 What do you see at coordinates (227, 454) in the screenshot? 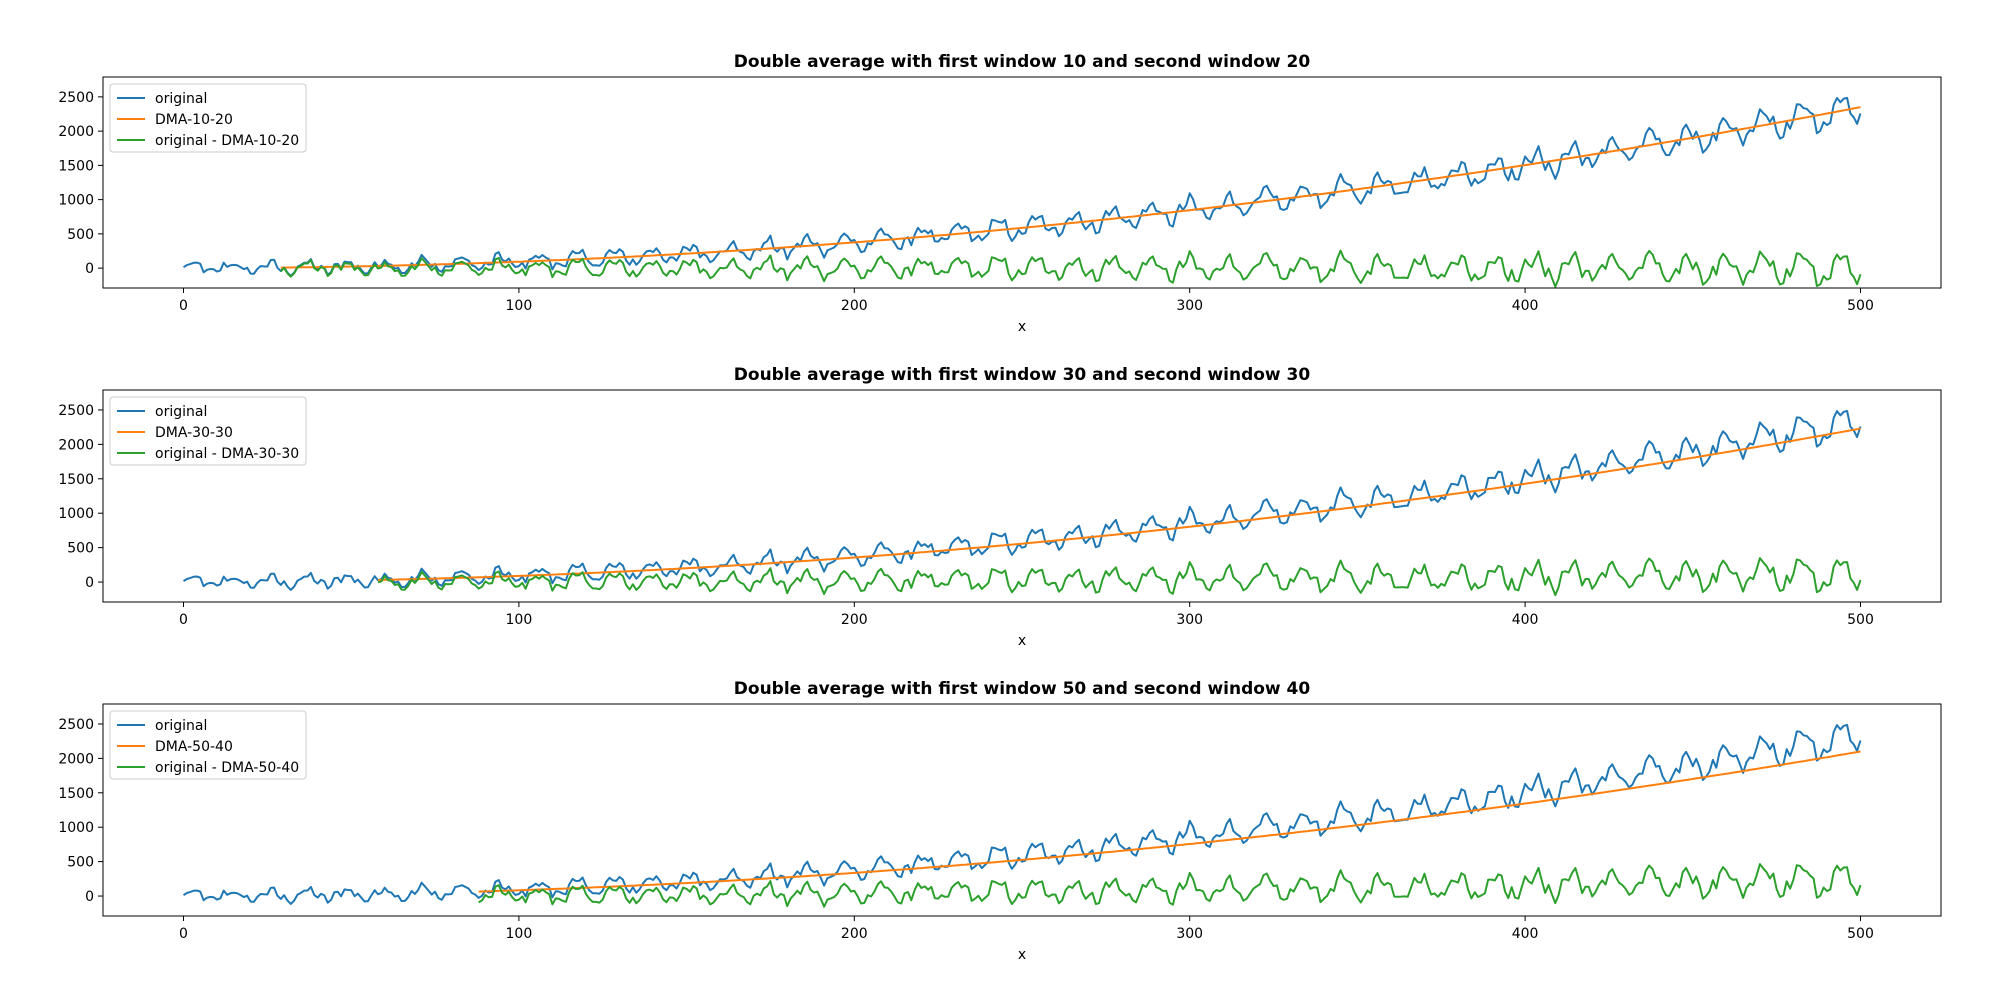
I see `legend-label: original - DMA-30-30` at bounding box center [227, 454].